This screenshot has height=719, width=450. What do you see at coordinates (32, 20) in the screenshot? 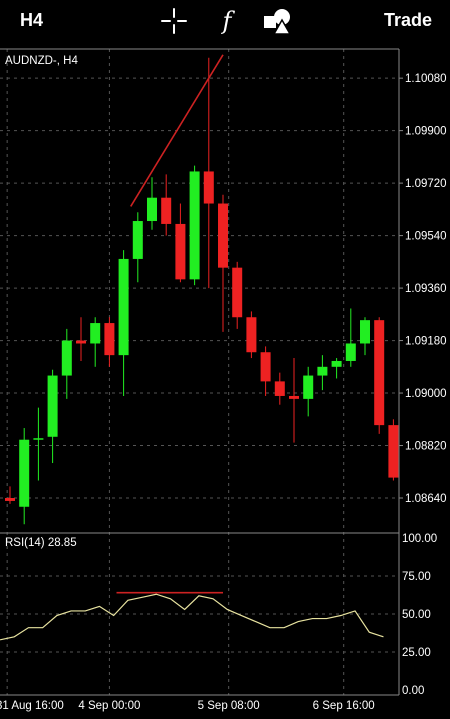
I see `timeframe-button: H4` at bounding box center [32, 20].